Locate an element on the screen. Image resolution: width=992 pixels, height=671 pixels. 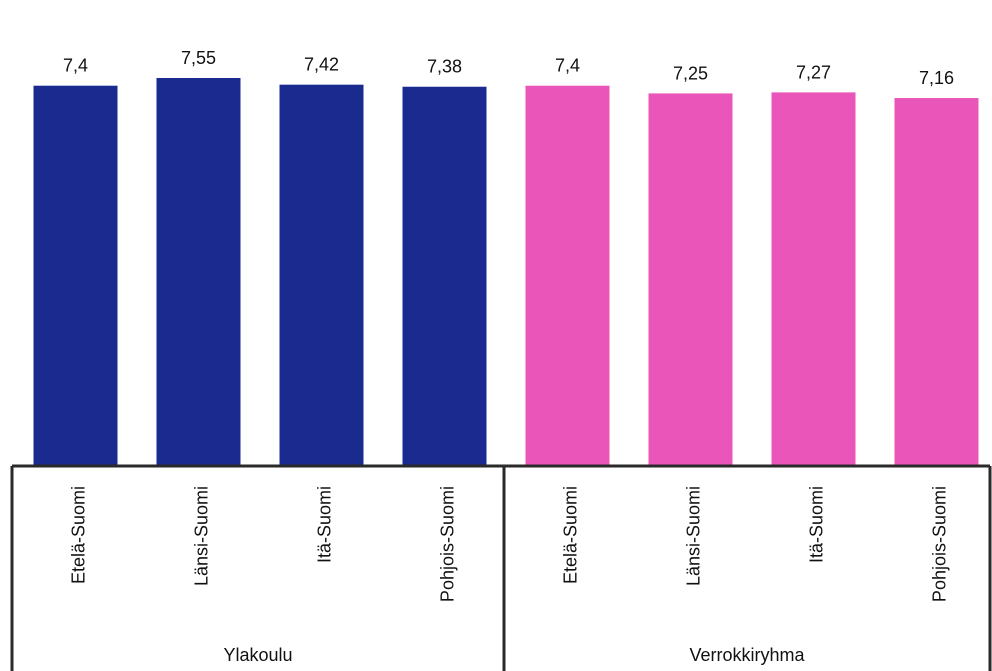
value-labels-layer: 7,4 7,55 7,42 7,38 7,4 7,25 7,27 7,16 is located at coordinates (508, 68).